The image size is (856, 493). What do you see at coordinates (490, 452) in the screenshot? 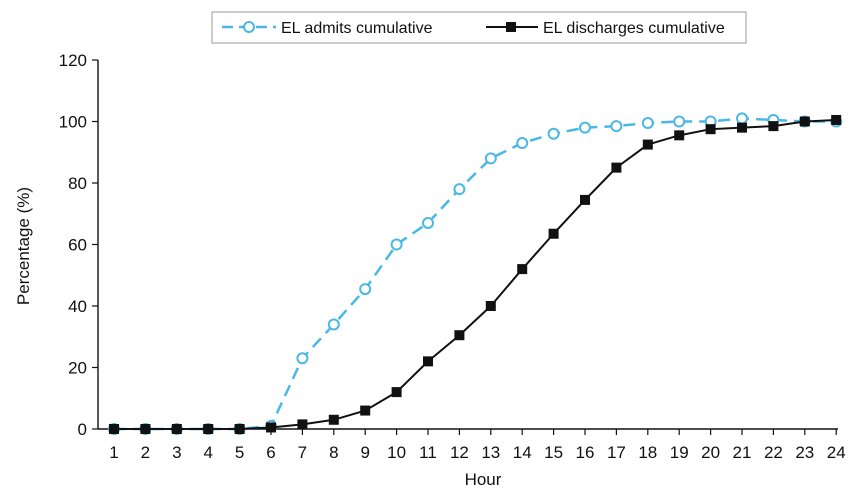
I see `x-tick-label: 13` at bounding box center [490, 452].